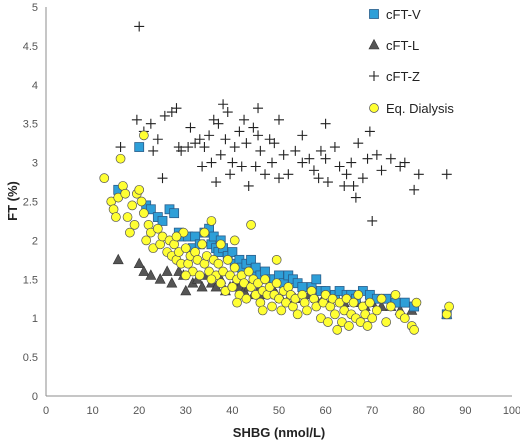 The height and width of the screenshot is (442, 520). Describe the element at coordinates (30, 280) in the screenshot. I see `y-tick-label: 1.5` at that location.